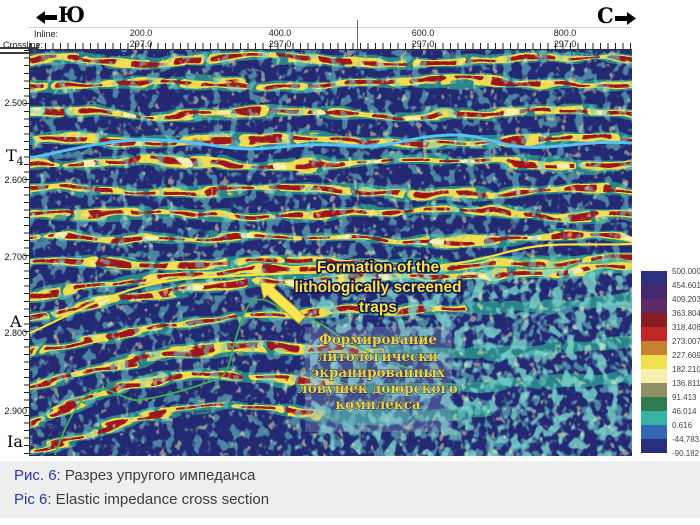 Image resolution: width=700 pixels, height=525 pixels. What do you see at coordinates (378, 307) in the screenshot?
I see `svg-text: traps` at bounding box center [378, 307].